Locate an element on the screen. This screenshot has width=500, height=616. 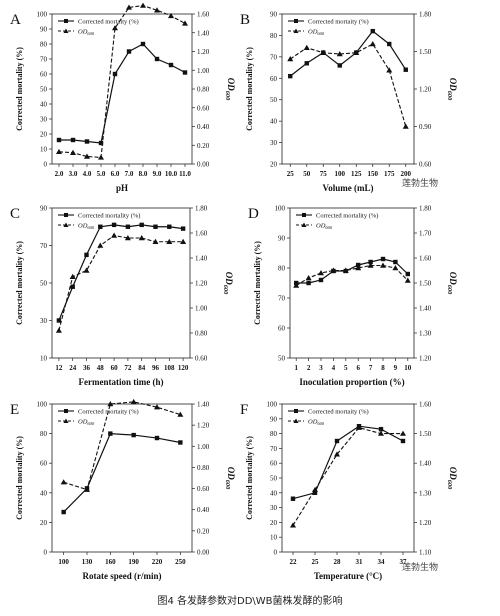
y-right-axis-title: OD600 is located at coordinates (230, 478).